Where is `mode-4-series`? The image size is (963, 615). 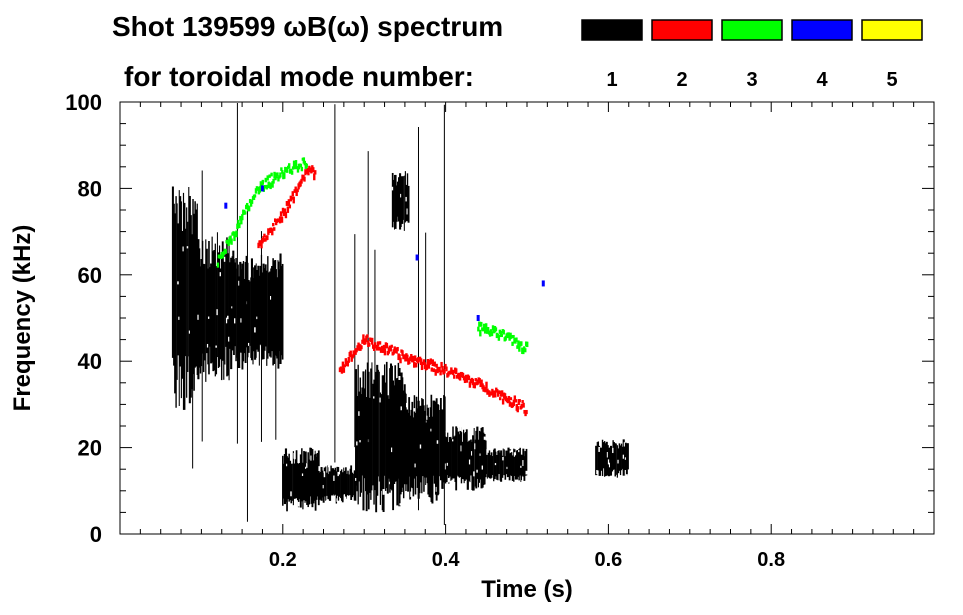
mode-4-series is located at coordinates (384, 253).